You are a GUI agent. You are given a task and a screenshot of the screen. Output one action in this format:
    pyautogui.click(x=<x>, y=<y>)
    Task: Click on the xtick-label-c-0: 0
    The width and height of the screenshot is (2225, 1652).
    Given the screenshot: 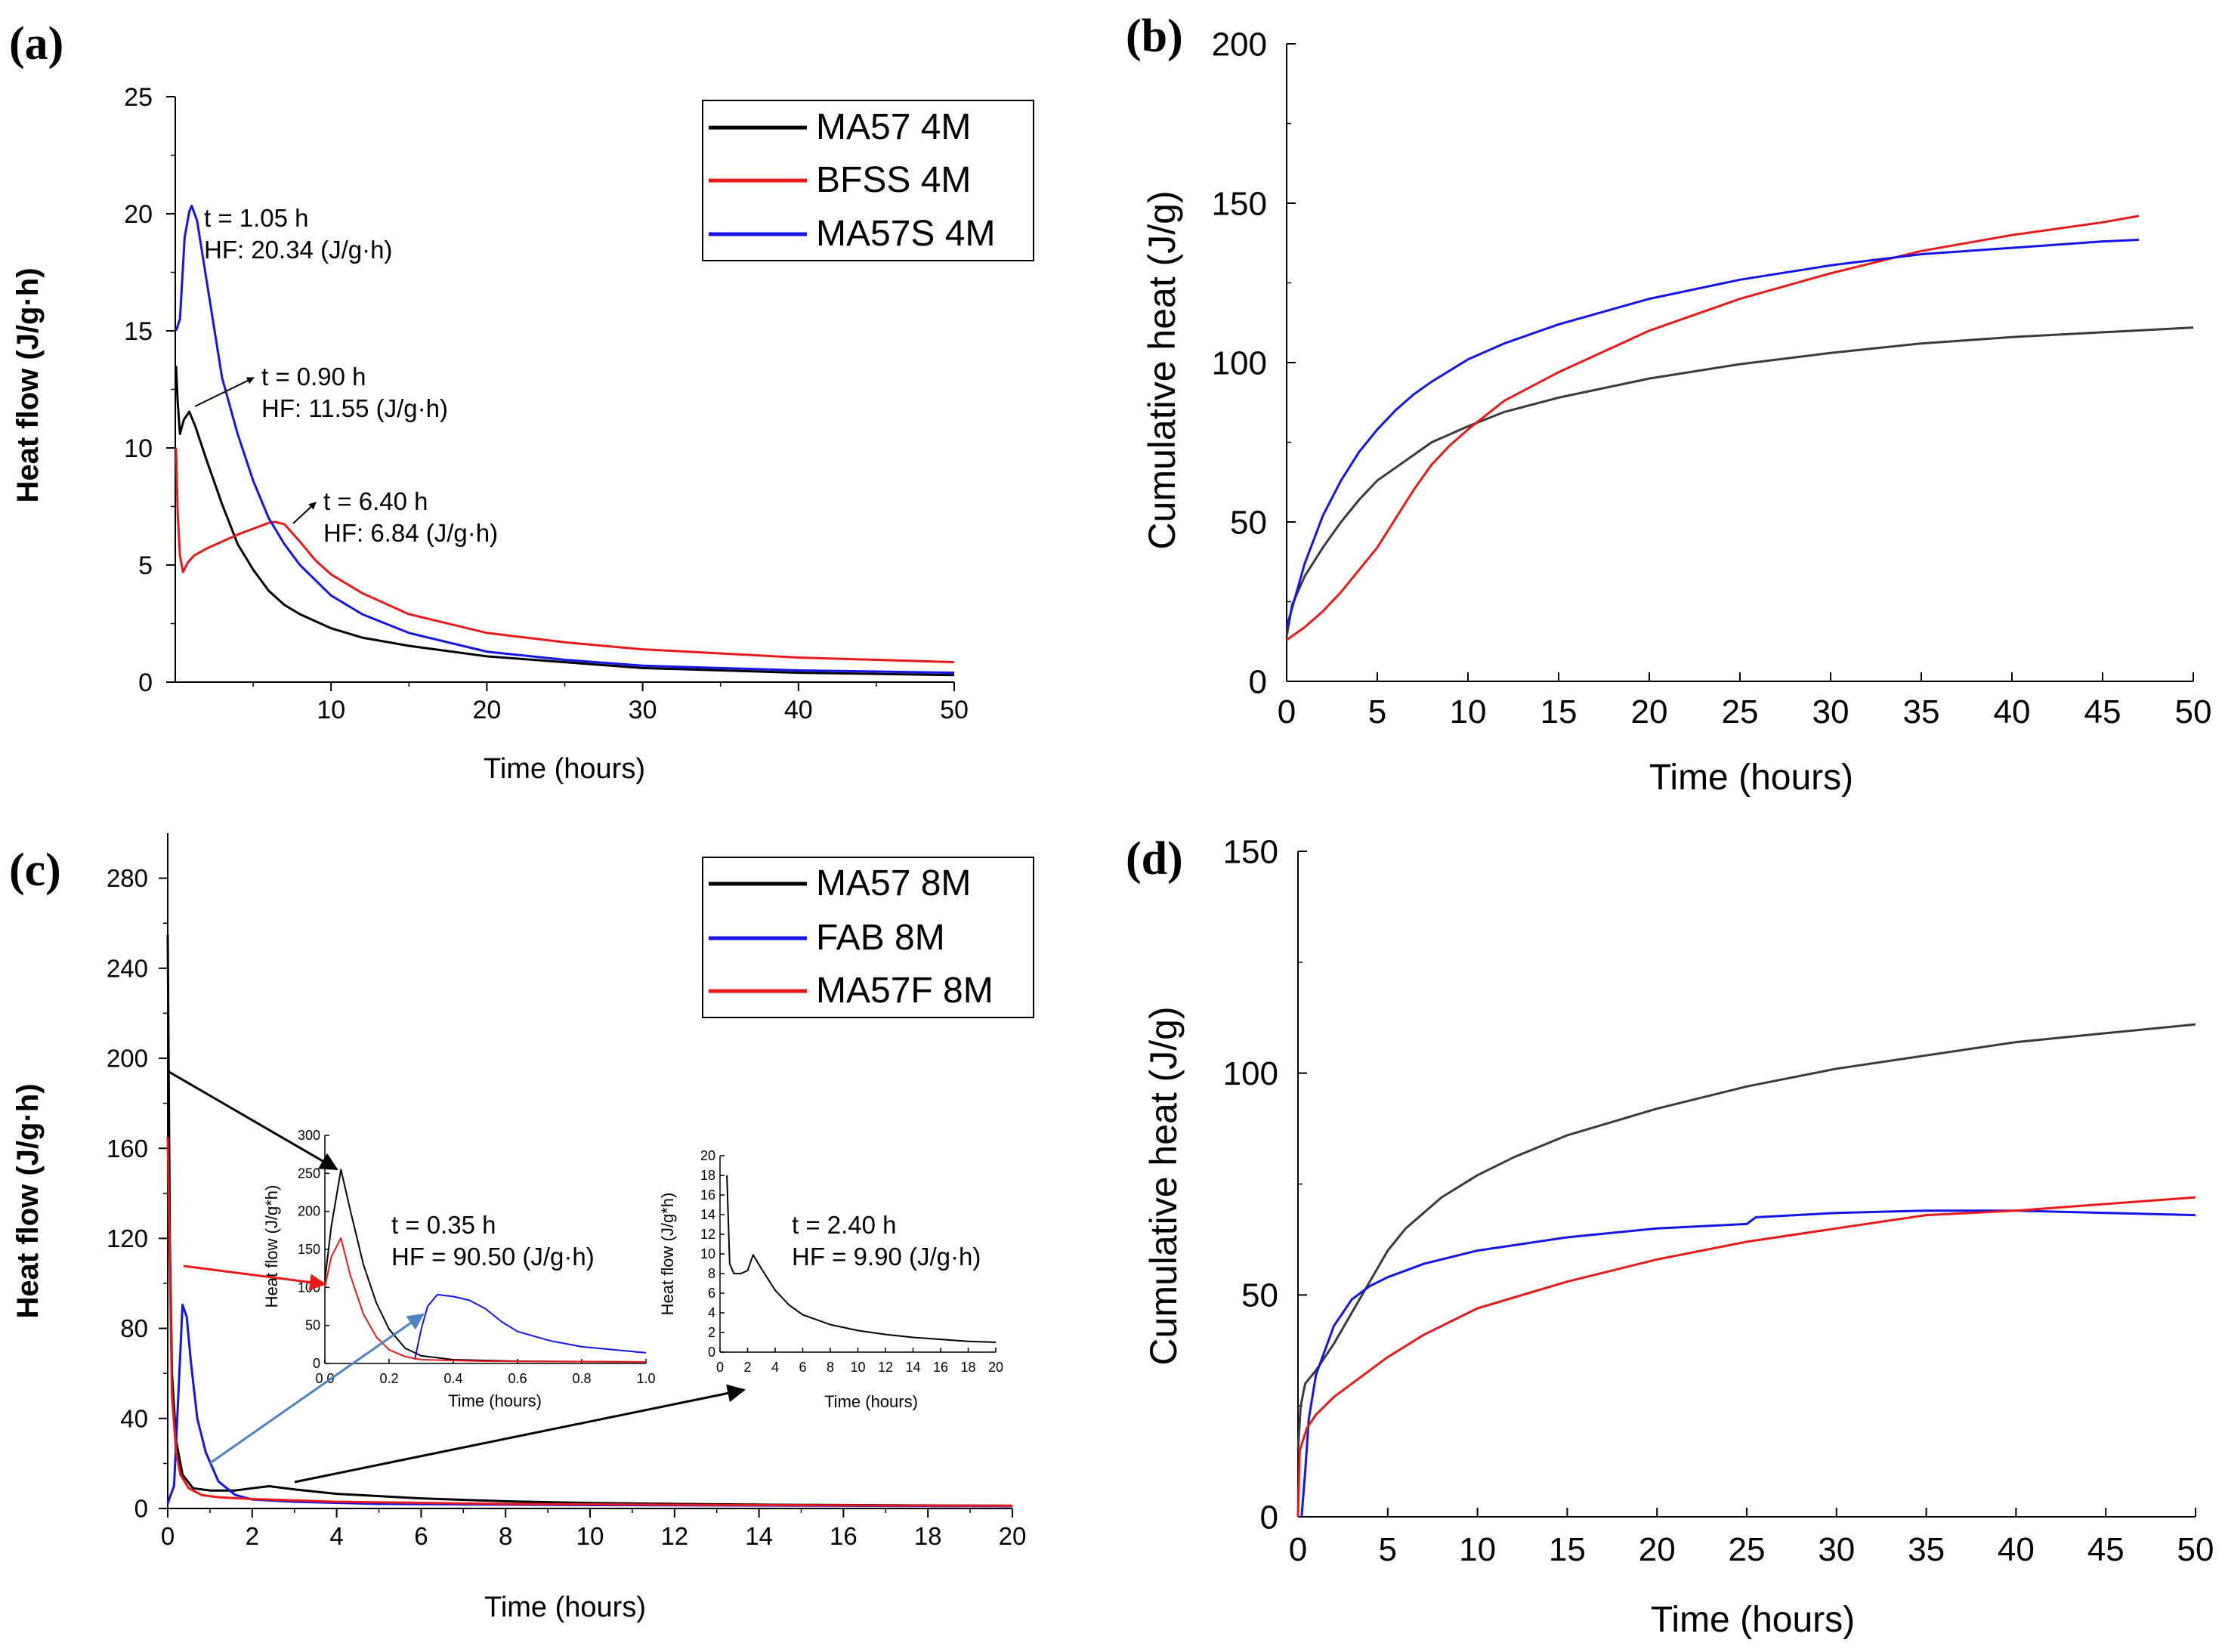 What is the action you would take?
    pyautogui.click(x=168, y=1536)
    